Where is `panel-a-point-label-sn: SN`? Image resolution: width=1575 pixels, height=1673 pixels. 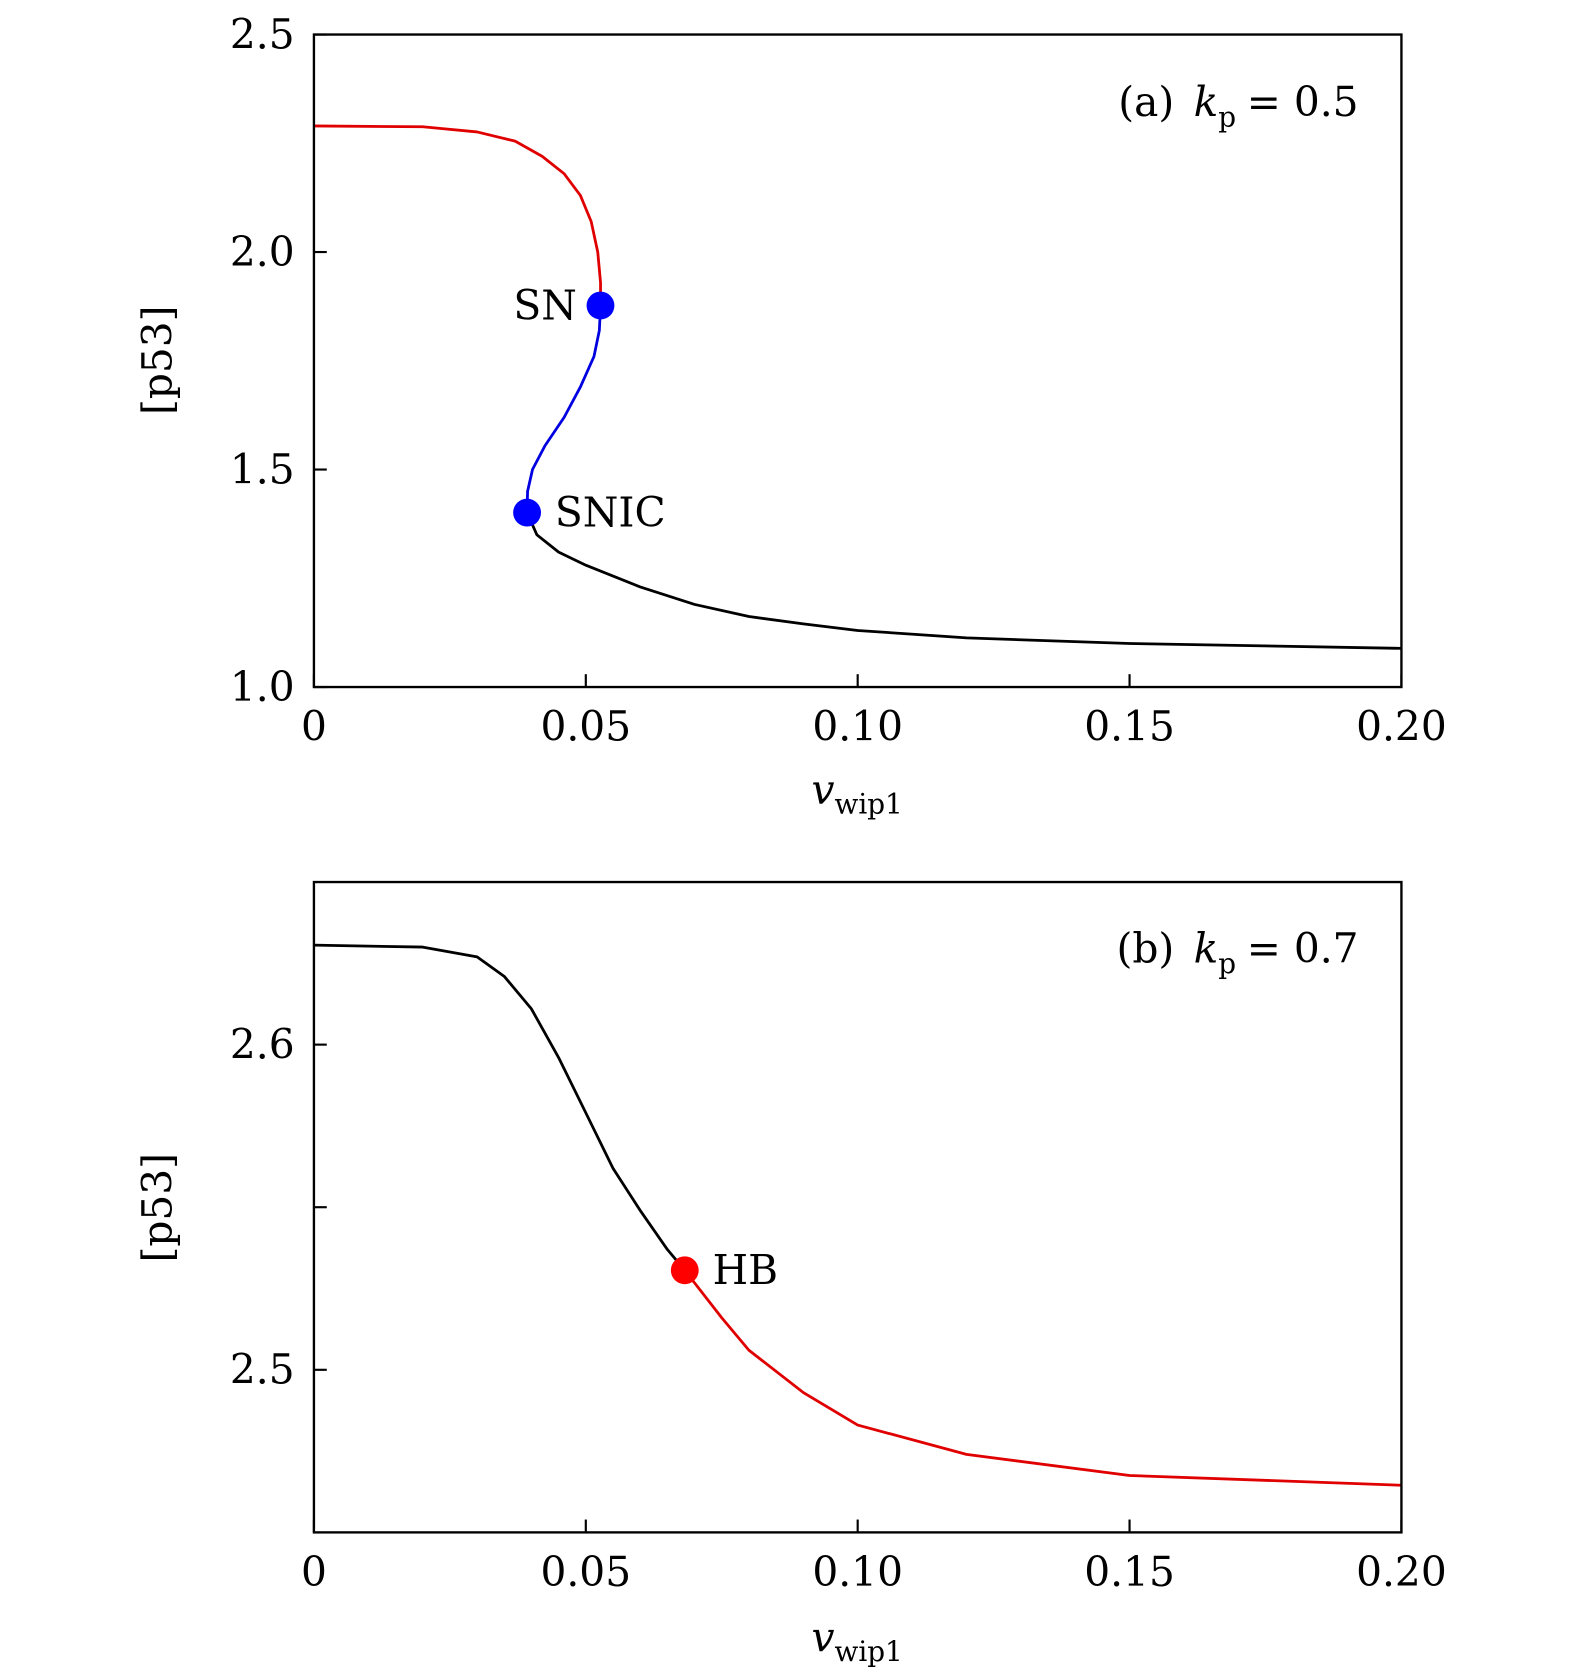
panel-a-point-label-sn: SN is located at coordinates (545, 305).